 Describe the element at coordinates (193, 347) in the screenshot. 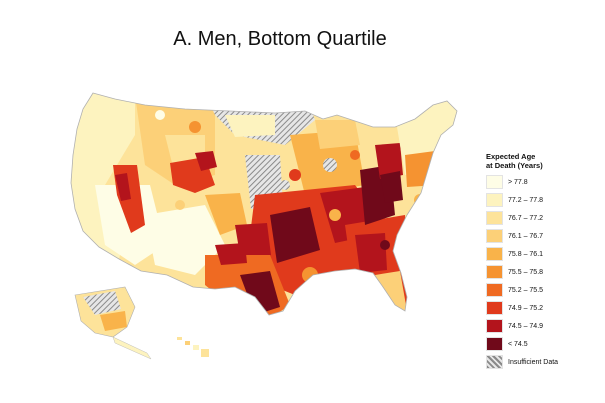

I see `hawaii` at that location.